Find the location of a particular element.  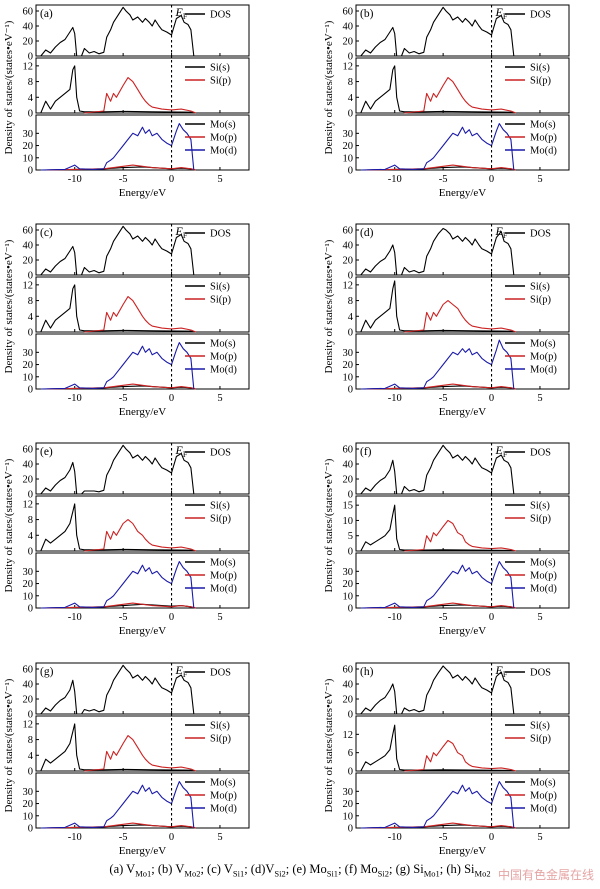

caption-subscript: Si1 is located at coordinates (332, 873).